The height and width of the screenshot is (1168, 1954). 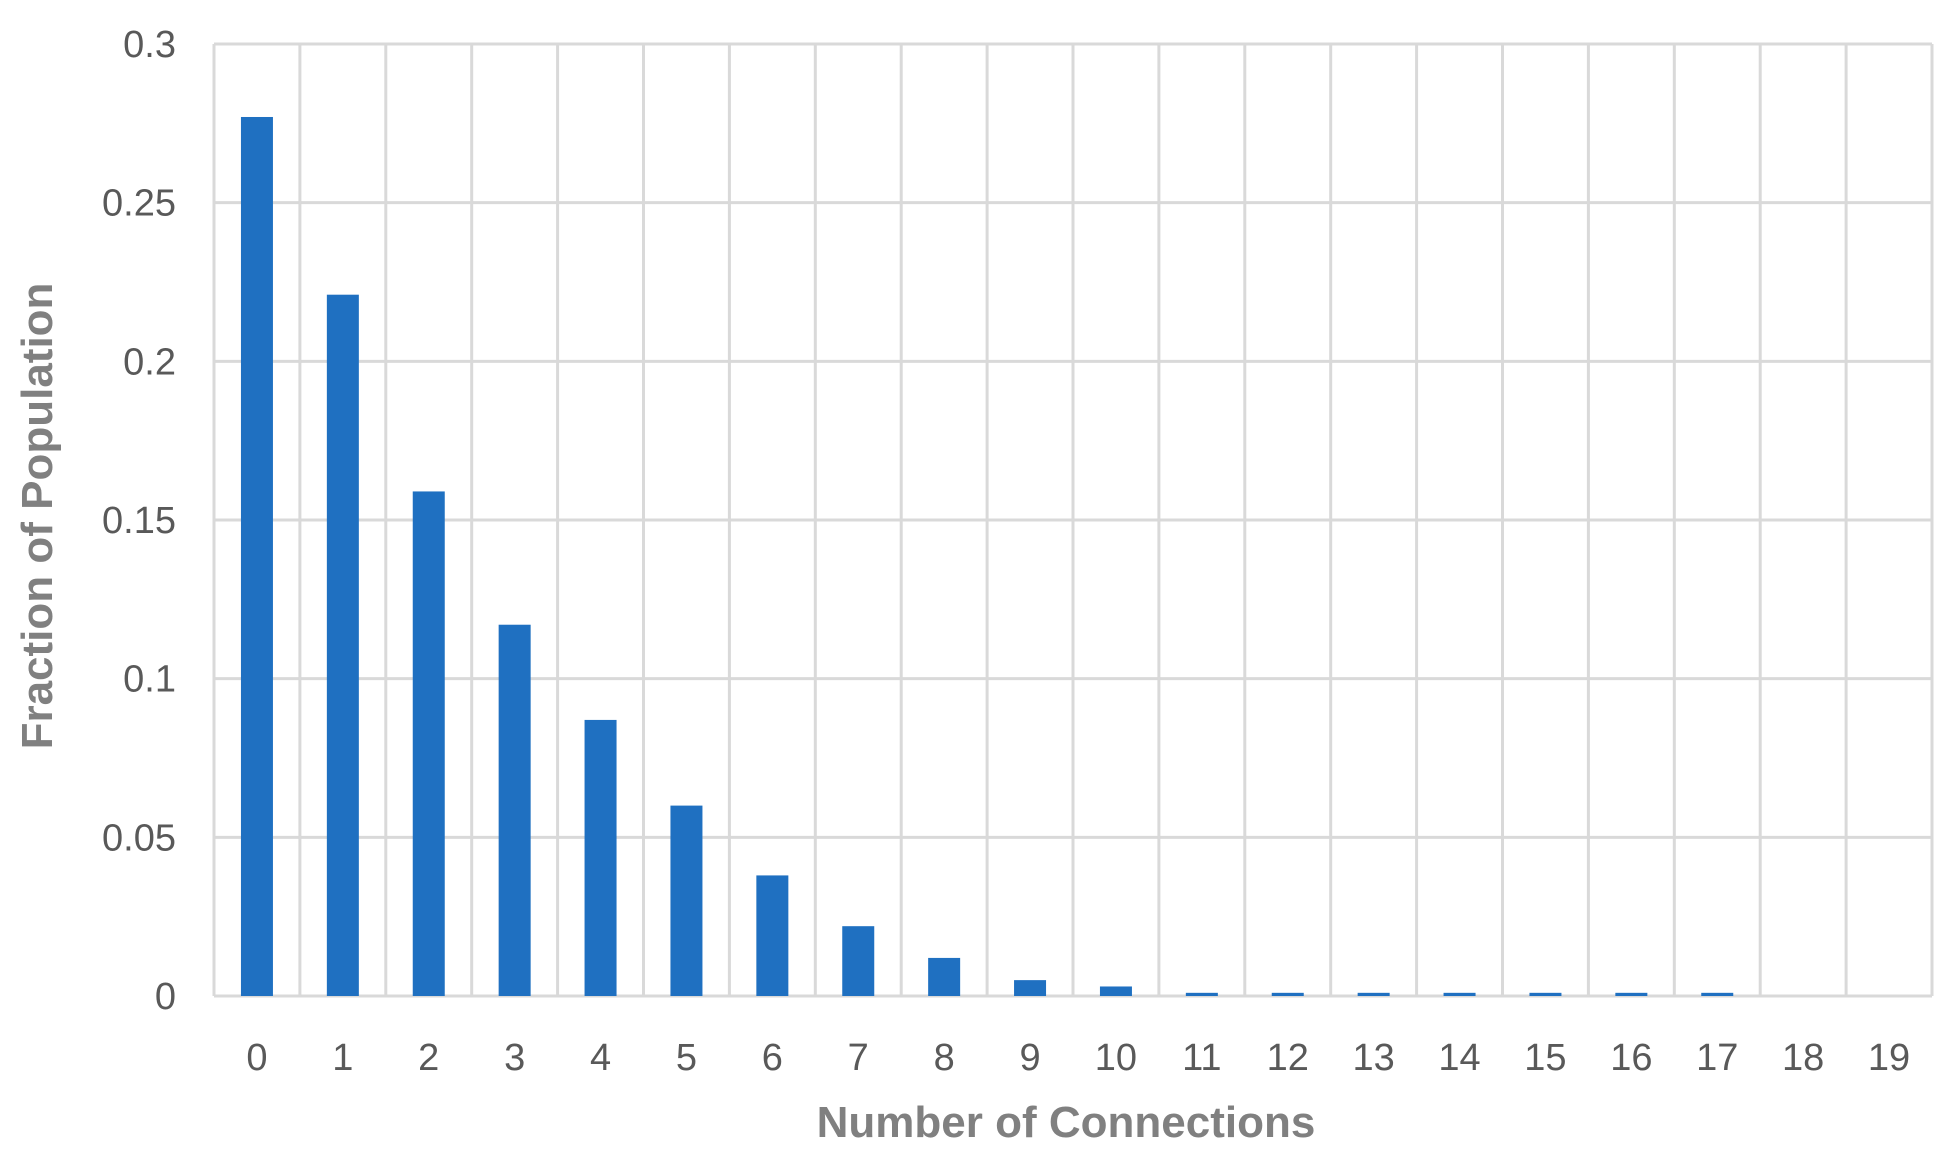 I want to click on x-tick-label: 3, so click(x=514, y=1058).